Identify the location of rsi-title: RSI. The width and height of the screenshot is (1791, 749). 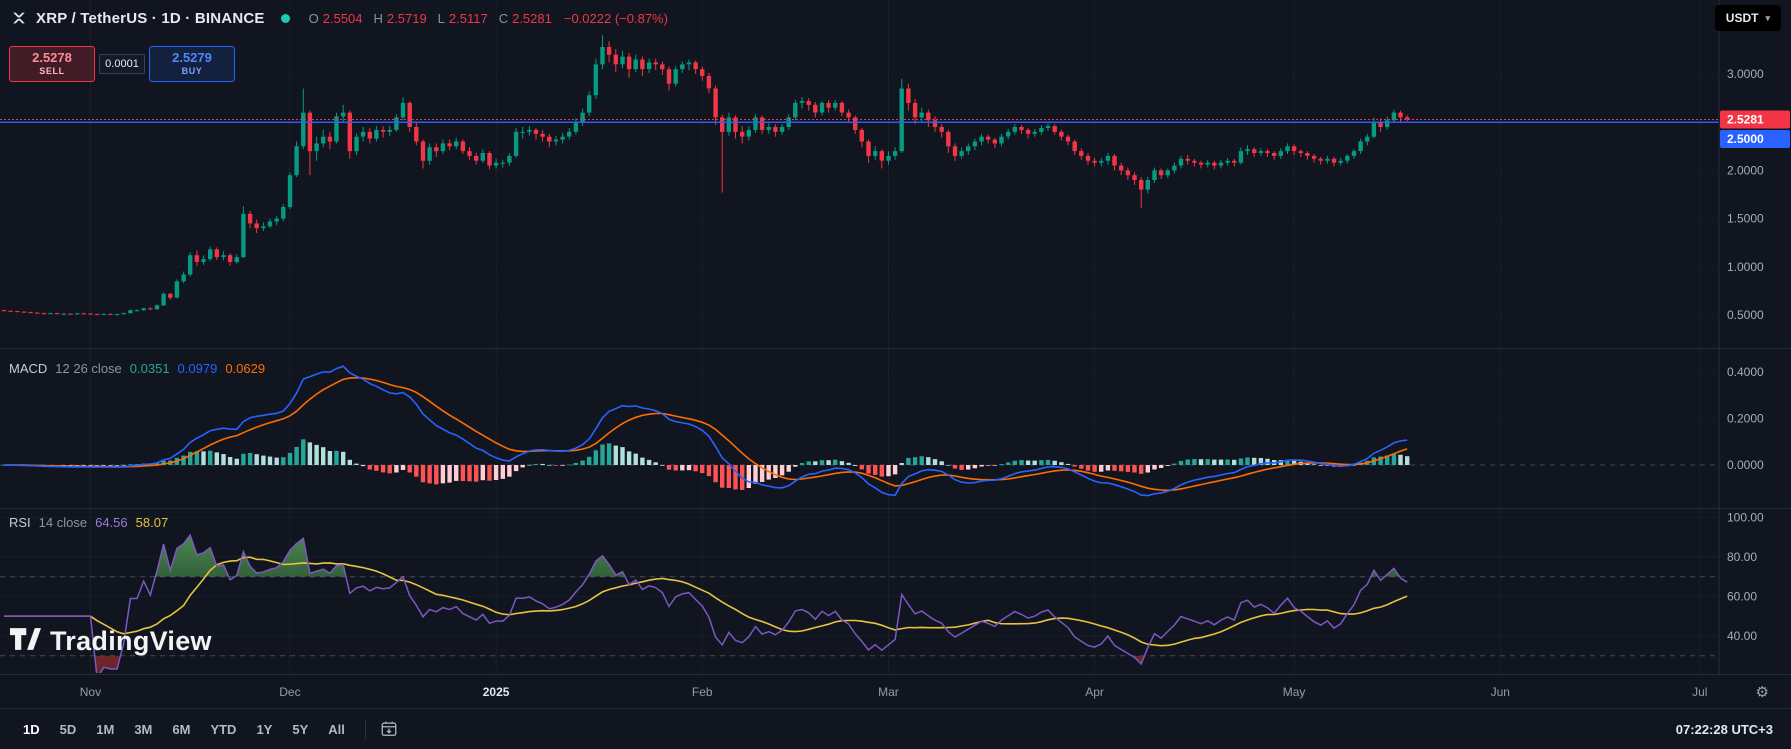
(20, 522).